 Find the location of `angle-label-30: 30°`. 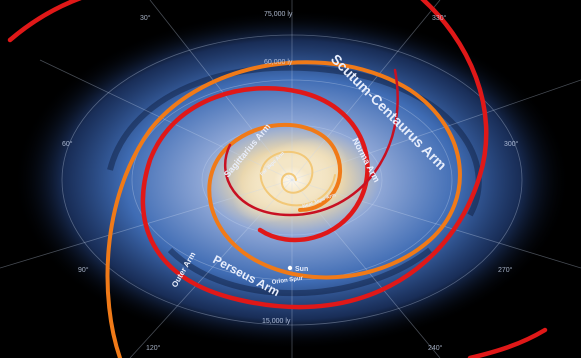

angle-label-30: 30° is located at coordinates (145, 18).